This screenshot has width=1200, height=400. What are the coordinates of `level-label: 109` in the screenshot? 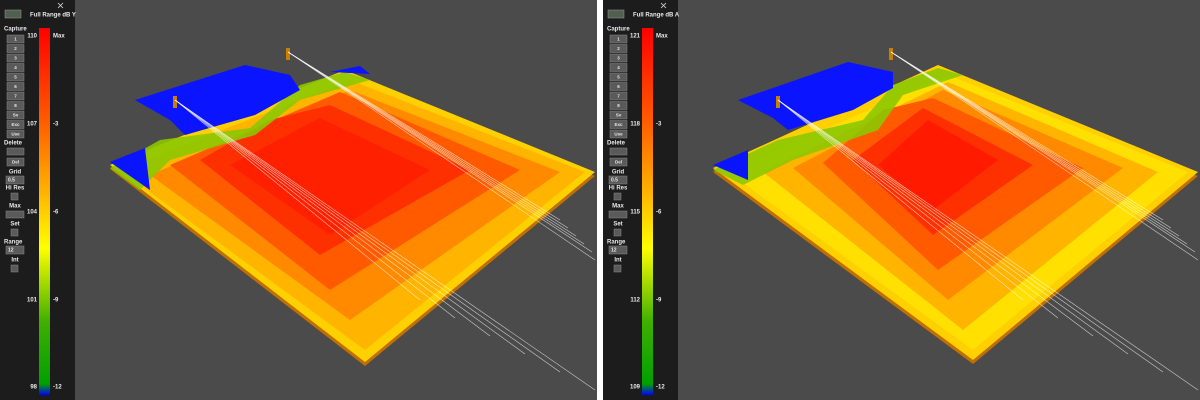 It's located at (635, 388).